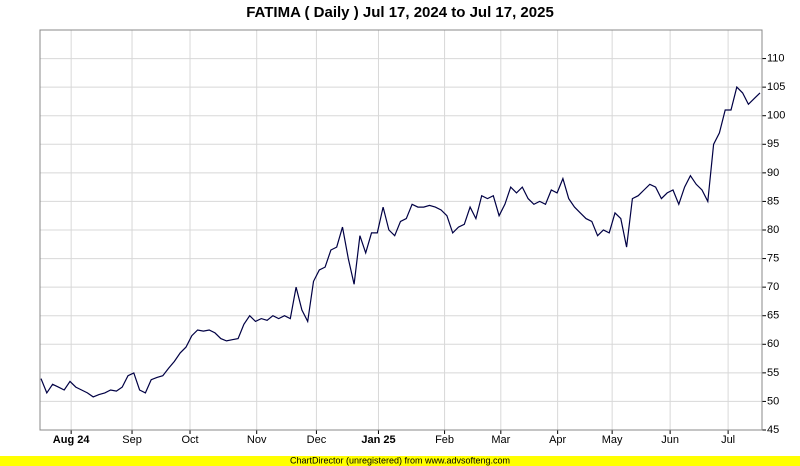 The image size is (800, 466). Describe the element at coordinates (776, 87) in the screenshot. I see `y-tick-label: 105` at that location.